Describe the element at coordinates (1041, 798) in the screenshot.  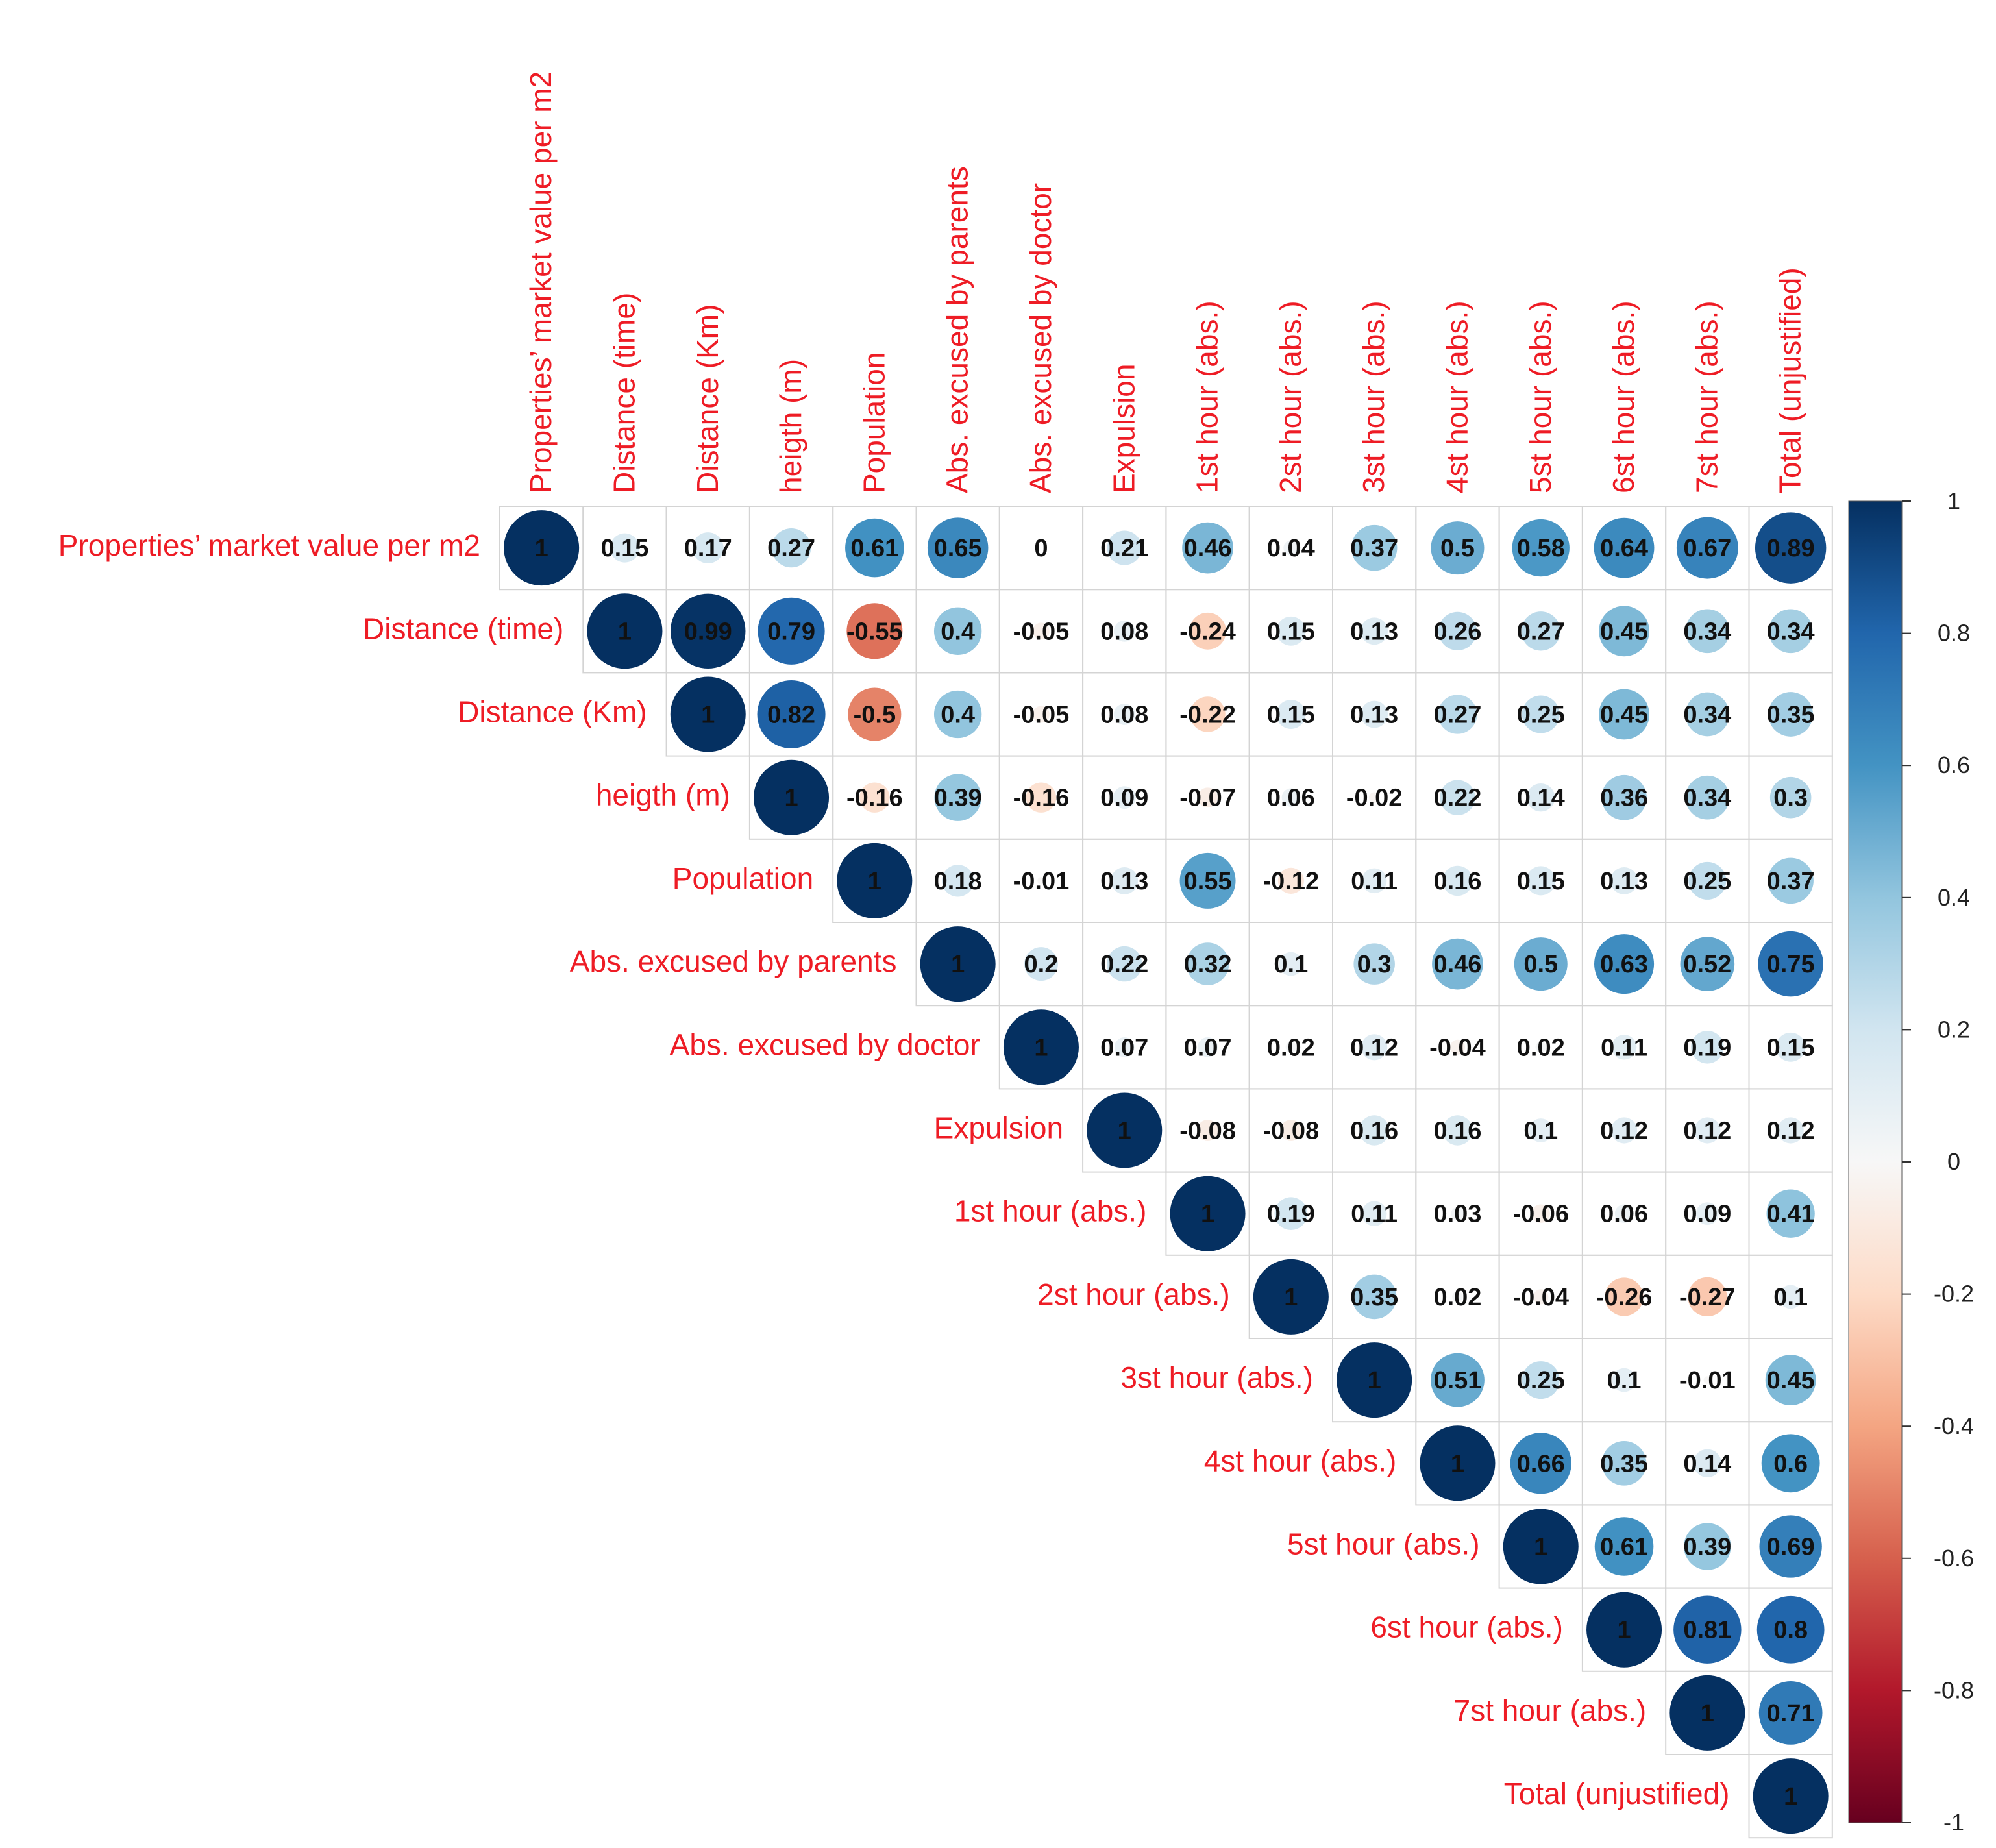
I see `corr-value: -0.16` at that location.